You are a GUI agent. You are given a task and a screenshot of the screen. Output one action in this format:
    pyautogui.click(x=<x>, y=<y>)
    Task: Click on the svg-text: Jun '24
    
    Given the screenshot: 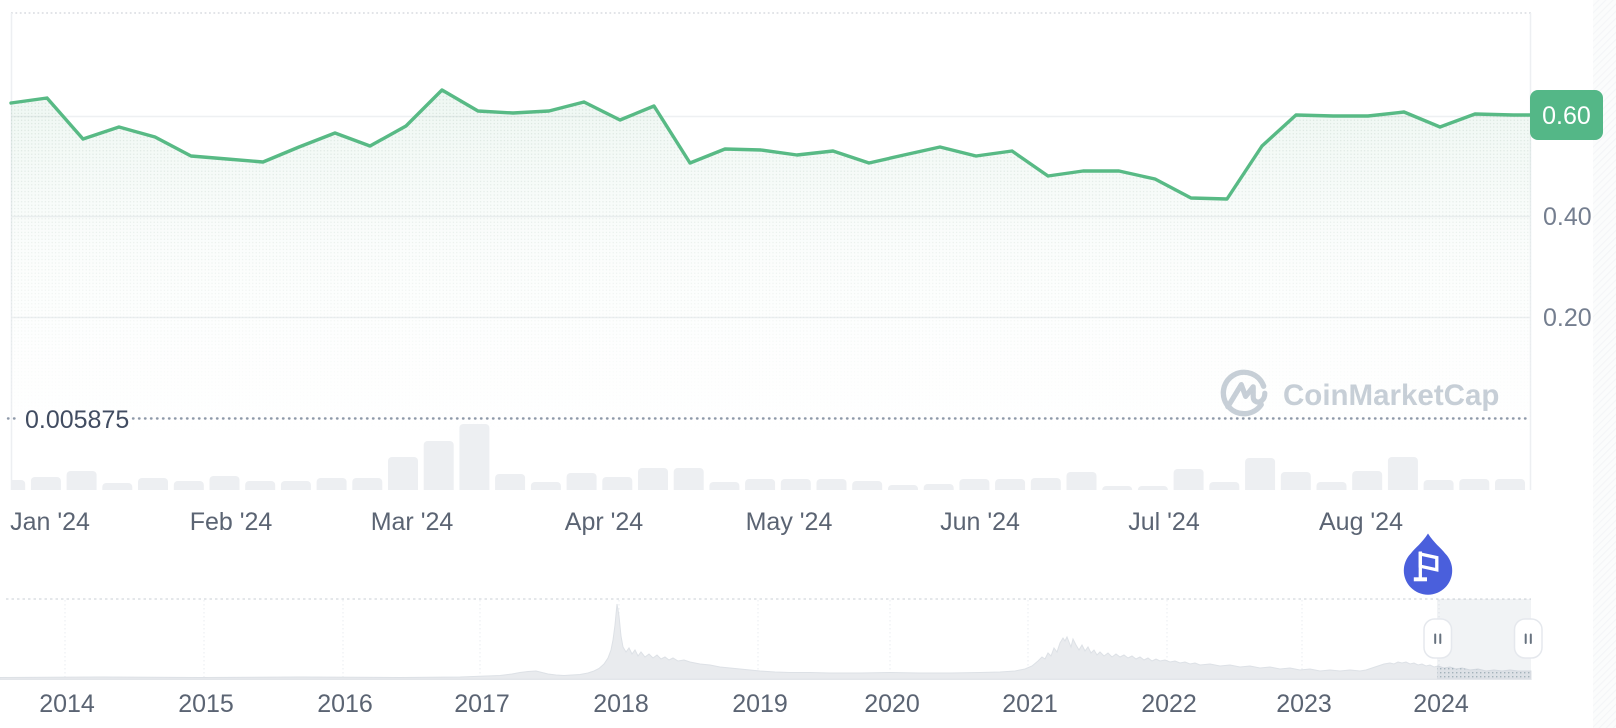 What is the action you would take?
    pyautogui.click(x=980, y=522)
    